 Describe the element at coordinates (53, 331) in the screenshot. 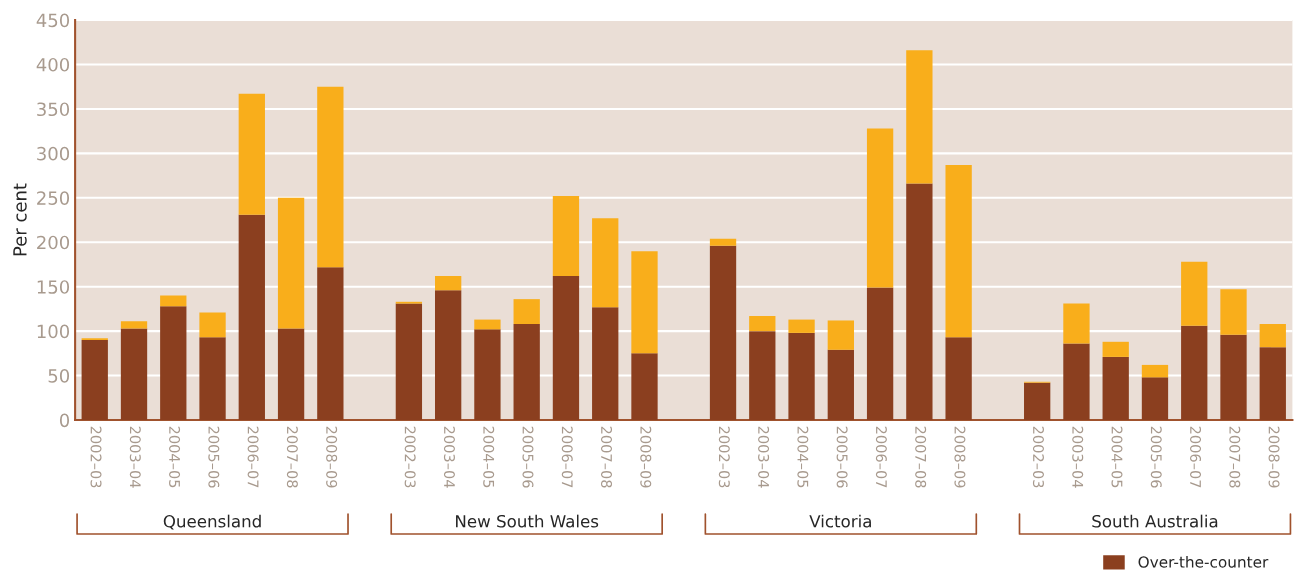

I see `y-tick-label: 100` at that location.